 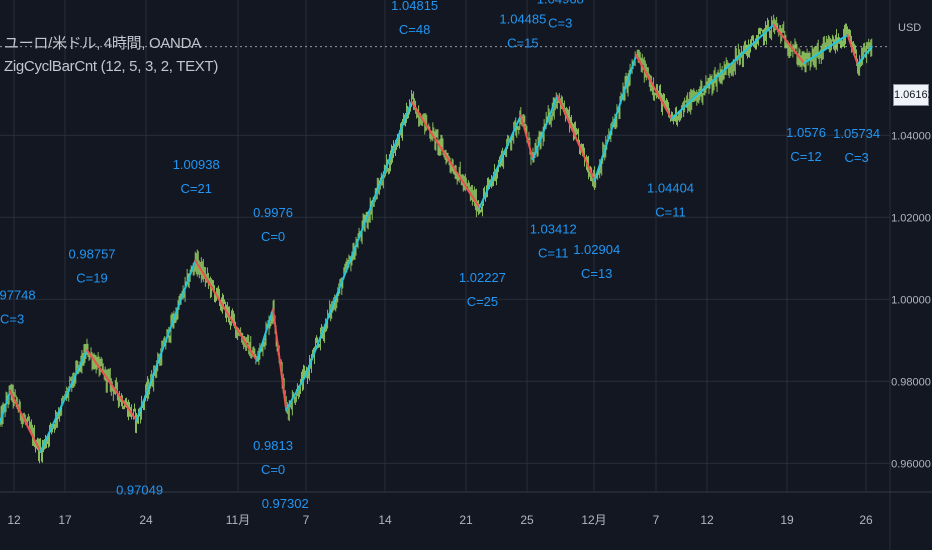 What do you see at coordinates (866, 520) in the screenshot?
I see `x-tick-label: 26` at bounding box center [866, 520].